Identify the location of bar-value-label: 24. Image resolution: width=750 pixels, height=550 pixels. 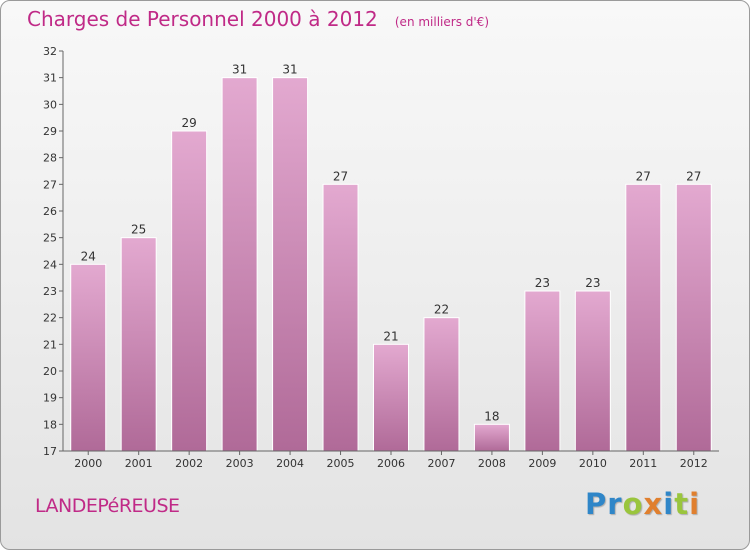
(88, 256).